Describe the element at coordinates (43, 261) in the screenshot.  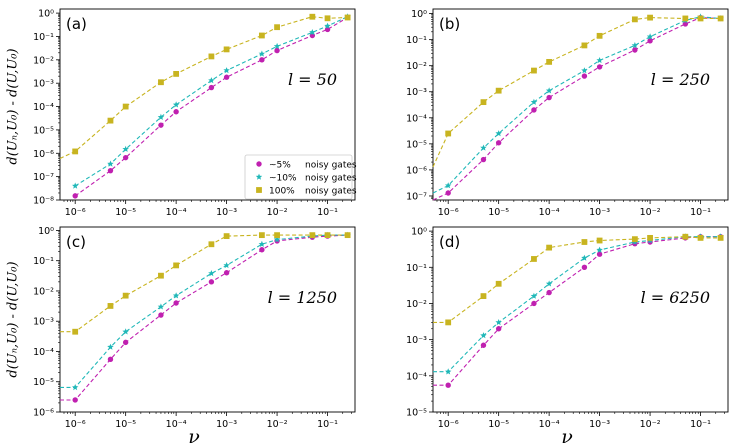
I see `y-tick-label: 10⁻¹` at that location.